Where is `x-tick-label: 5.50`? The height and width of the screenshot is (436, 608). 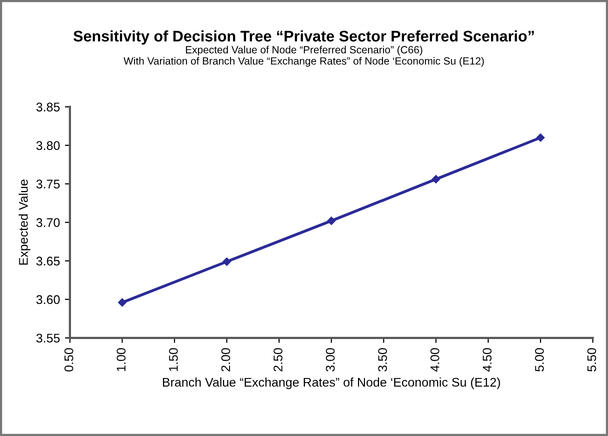
x-tick-label: 5.50 is located at coordinates (591, 360).